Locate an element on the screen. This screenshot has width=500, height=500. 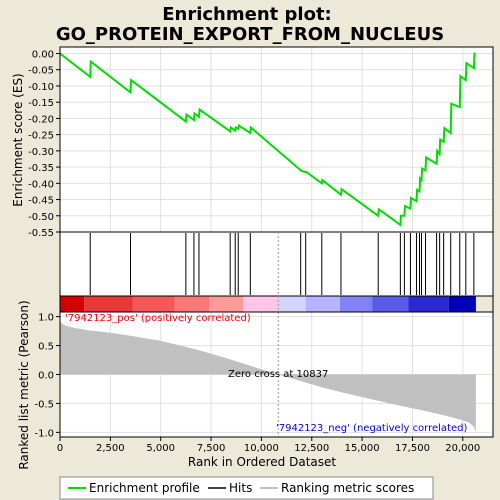
x-tick-label: 0 is located at coordinates (60, 448).